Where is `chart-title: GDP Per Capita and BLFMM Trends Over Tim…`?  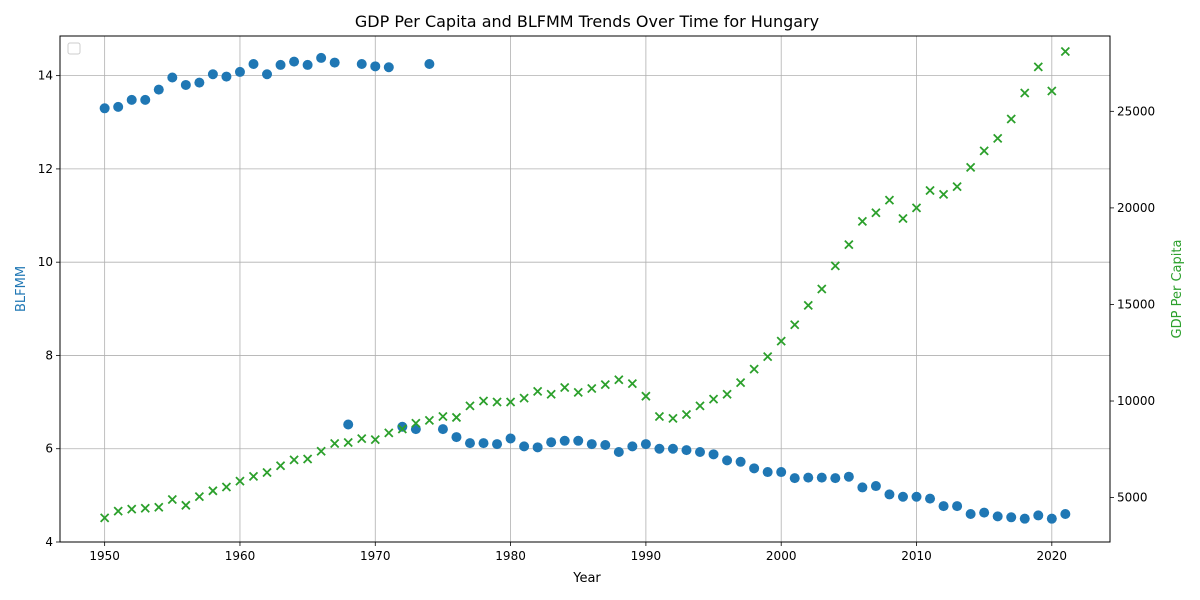 chart-title: GDP Per Capita and BLFMM Trends Over Tim… is located at coordinates (587, 21).